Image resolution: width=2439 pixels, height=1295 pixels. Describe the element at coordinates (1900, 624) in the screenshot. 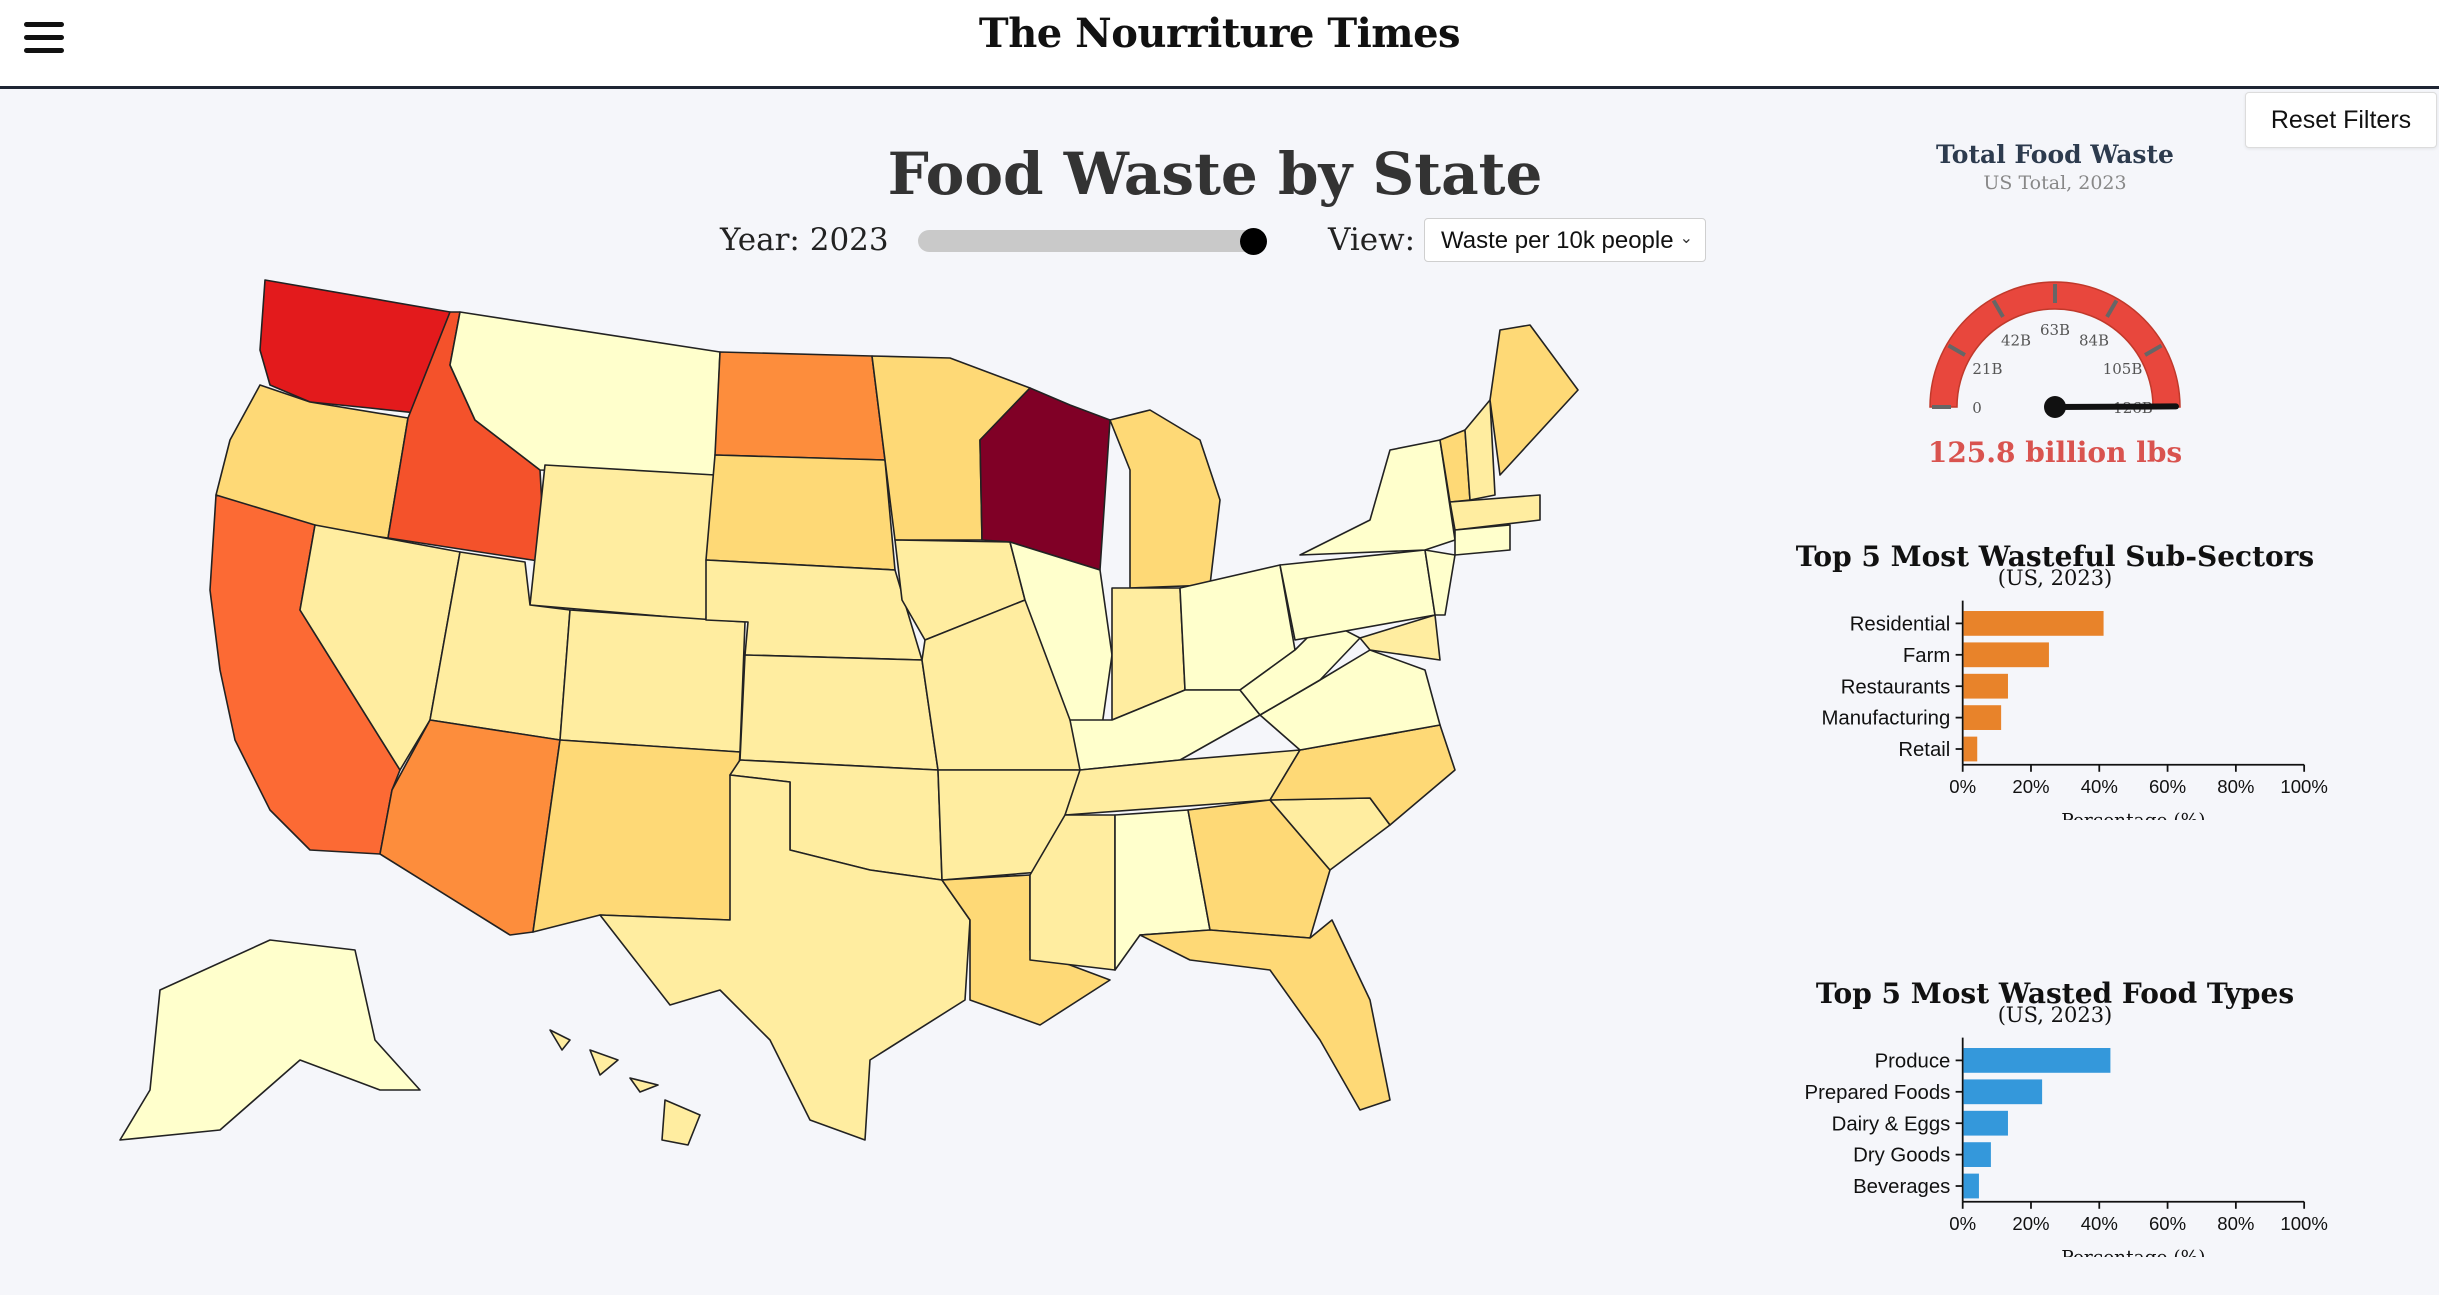

I see `subsectors-category-label: Residential` at that location.